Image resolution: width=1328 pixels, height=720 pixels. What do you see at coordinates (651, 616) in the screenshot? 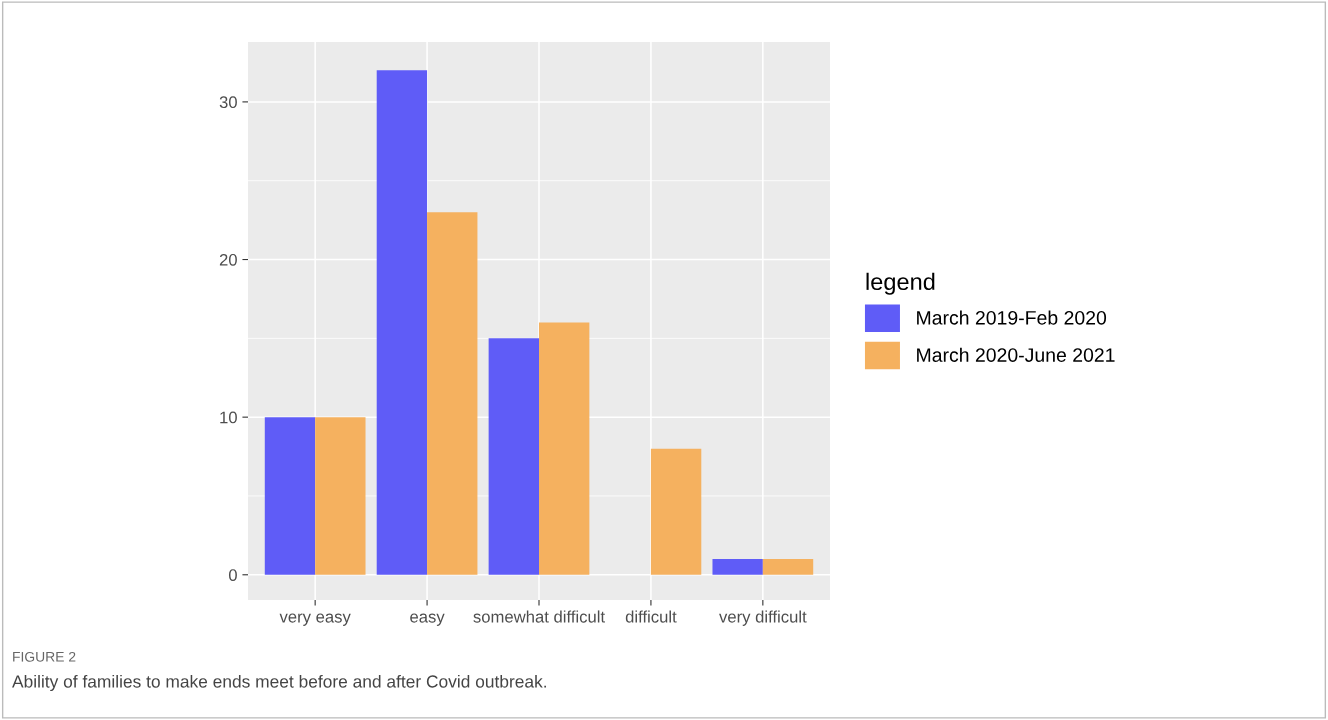
I see `x-tick-label: difficult` at bounding box center [651, 616].